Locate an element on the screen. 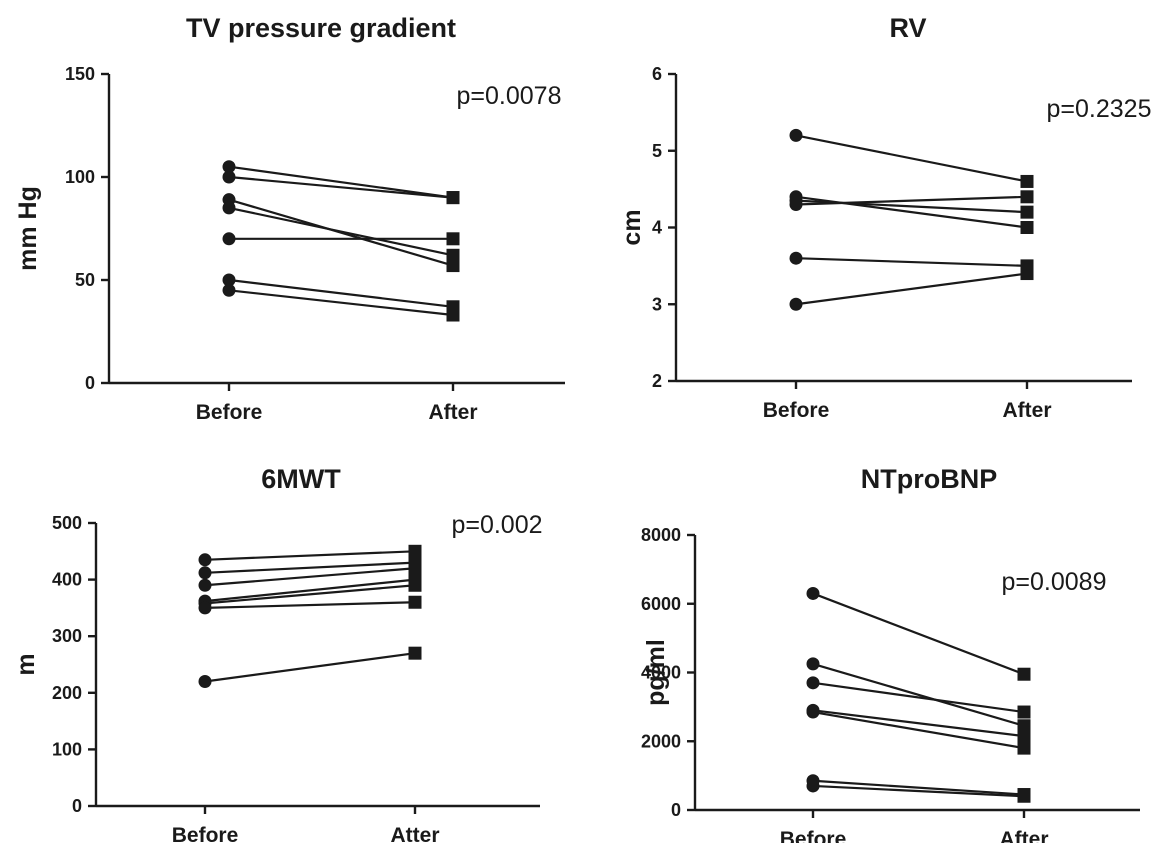  y-tick-label: 4 is located at coordinates (657, 228).